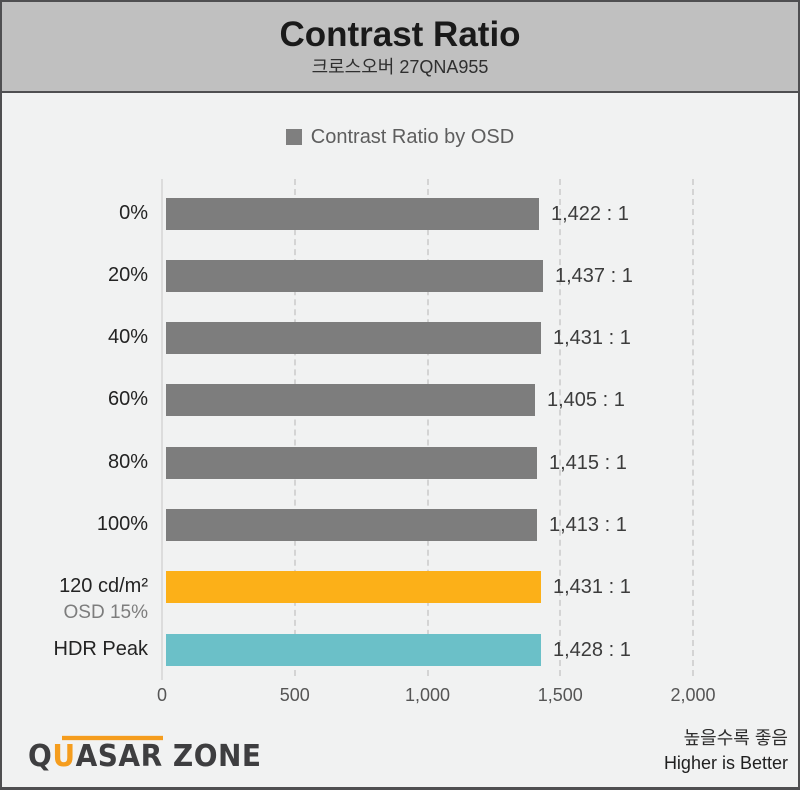 The height and width of the screenshot is (790, 800). Describe the element at coordinates (412, 136) in the screenshot. I see `legend-label: Contrast Ratio by OSD` at that location.